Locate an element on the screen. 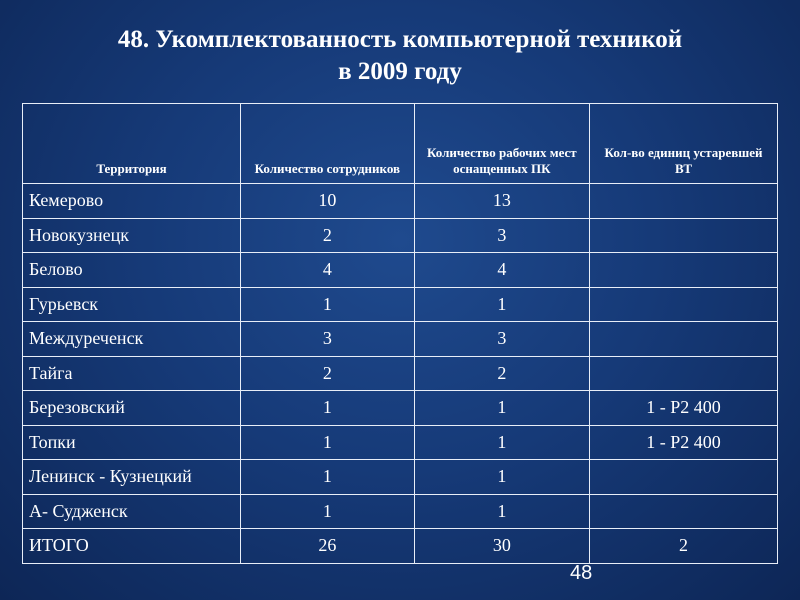  page-number: 48 is located at coordinates (581, 573).